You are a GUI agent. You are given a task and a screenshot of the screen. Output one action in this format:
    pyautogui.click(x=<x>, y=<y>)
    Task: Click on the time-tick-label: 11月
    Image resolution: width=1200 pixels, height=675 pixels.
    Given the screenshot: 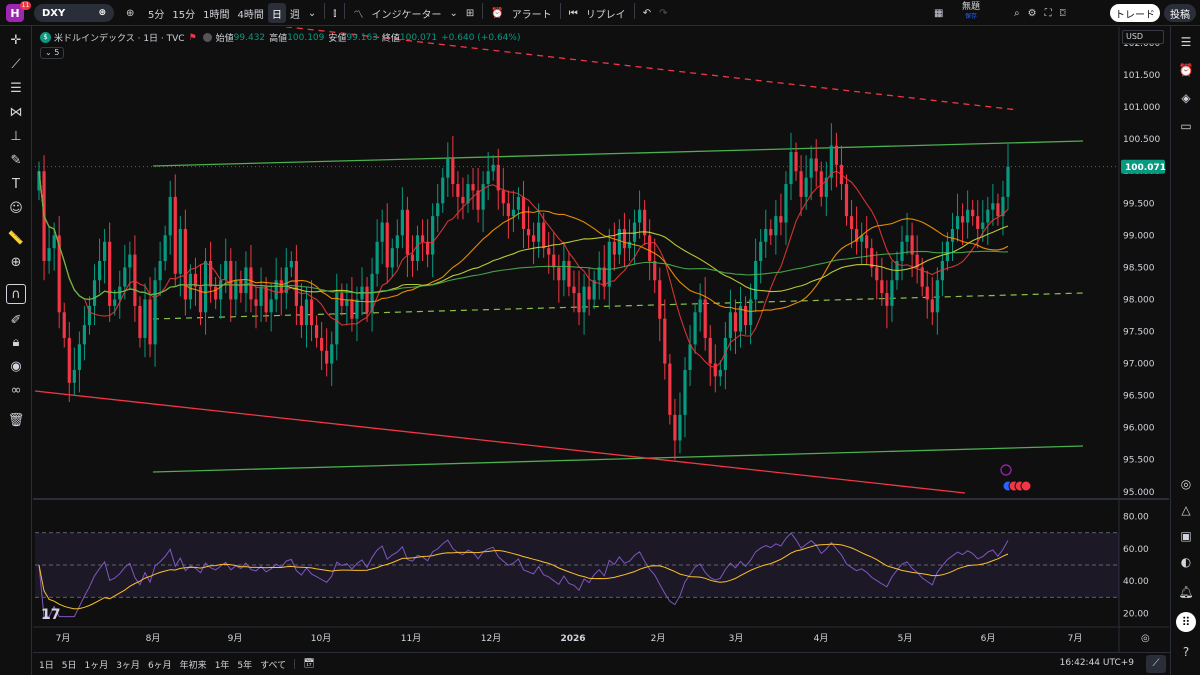 What is the action you would take?
    pyautogui.click(x=411, y=638)
    